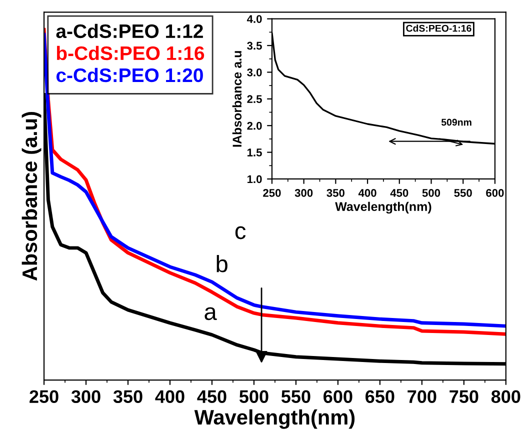 This screenshot has width=521, height=434. I want to click on series-label: c-CdS:PEO 1:20, so click(129, 75).